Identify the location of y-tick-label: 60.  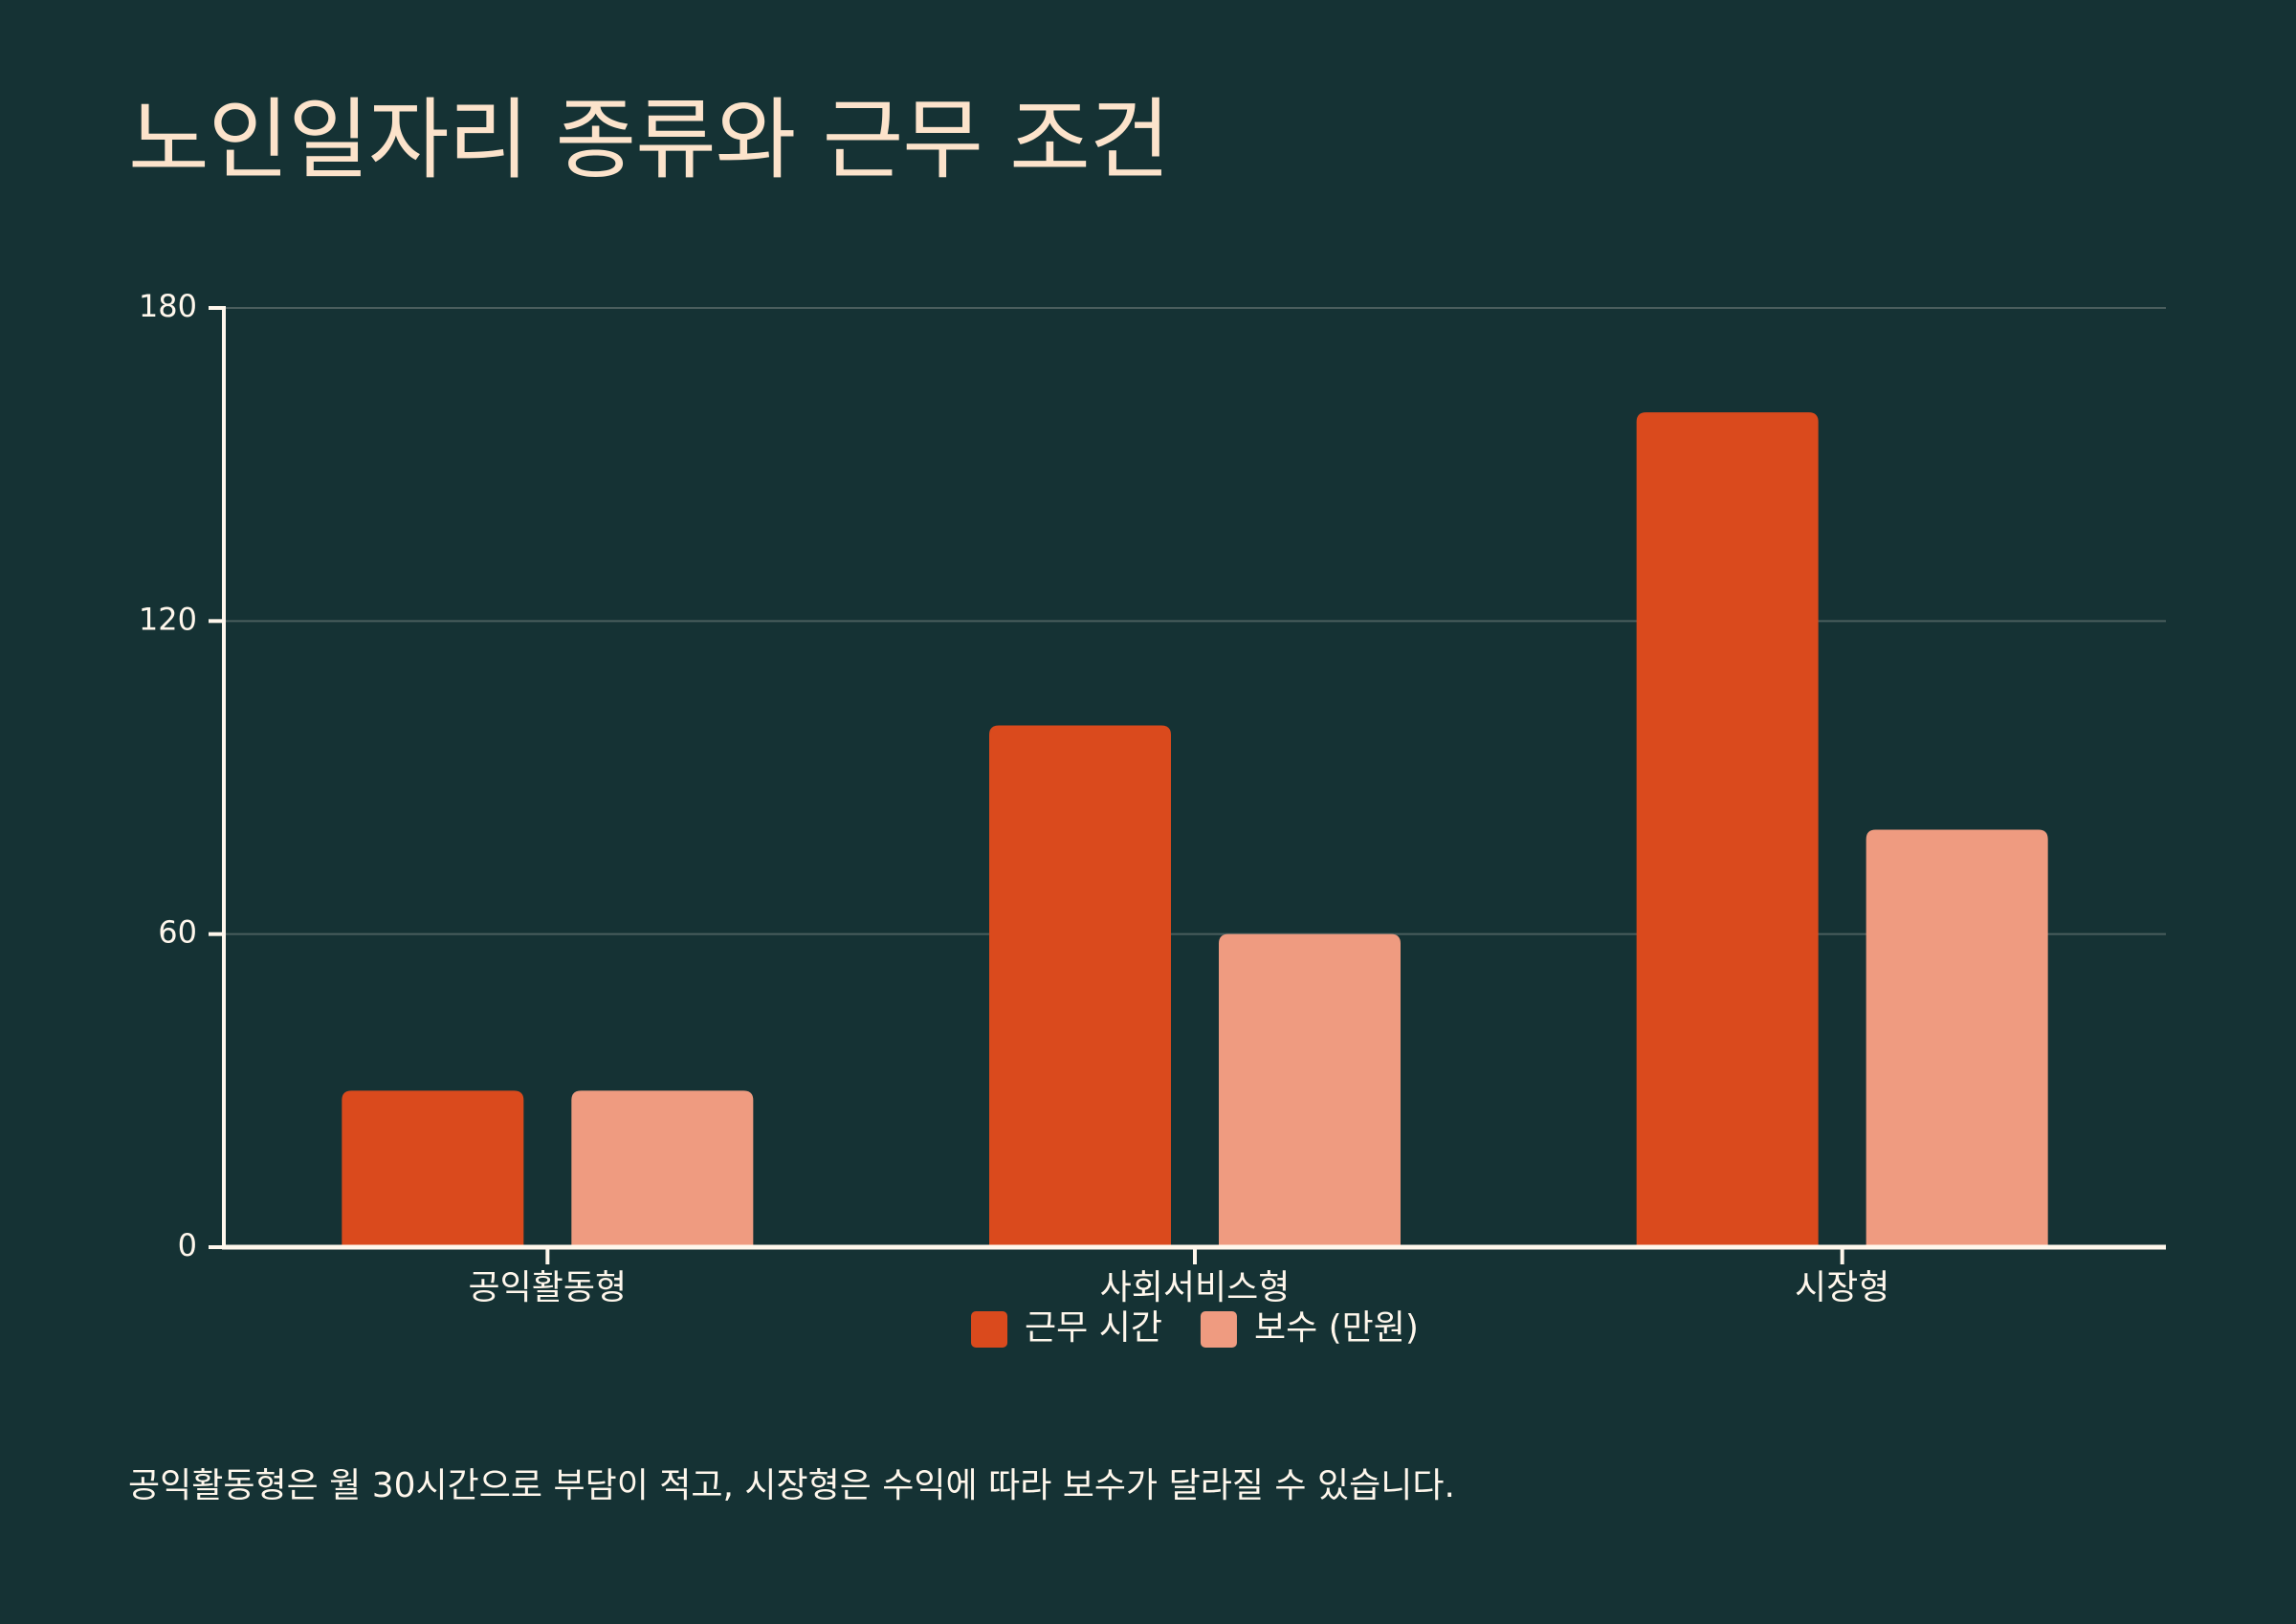
(177, 933).